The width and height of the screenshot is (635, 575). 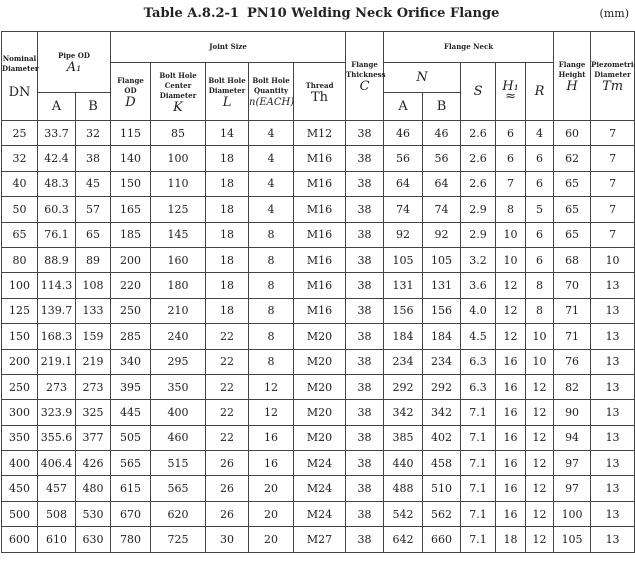 What do you see at coordinates (320, 463) in the screenshot?
I see `table-cell: M24` at bounding box center [320, 463].